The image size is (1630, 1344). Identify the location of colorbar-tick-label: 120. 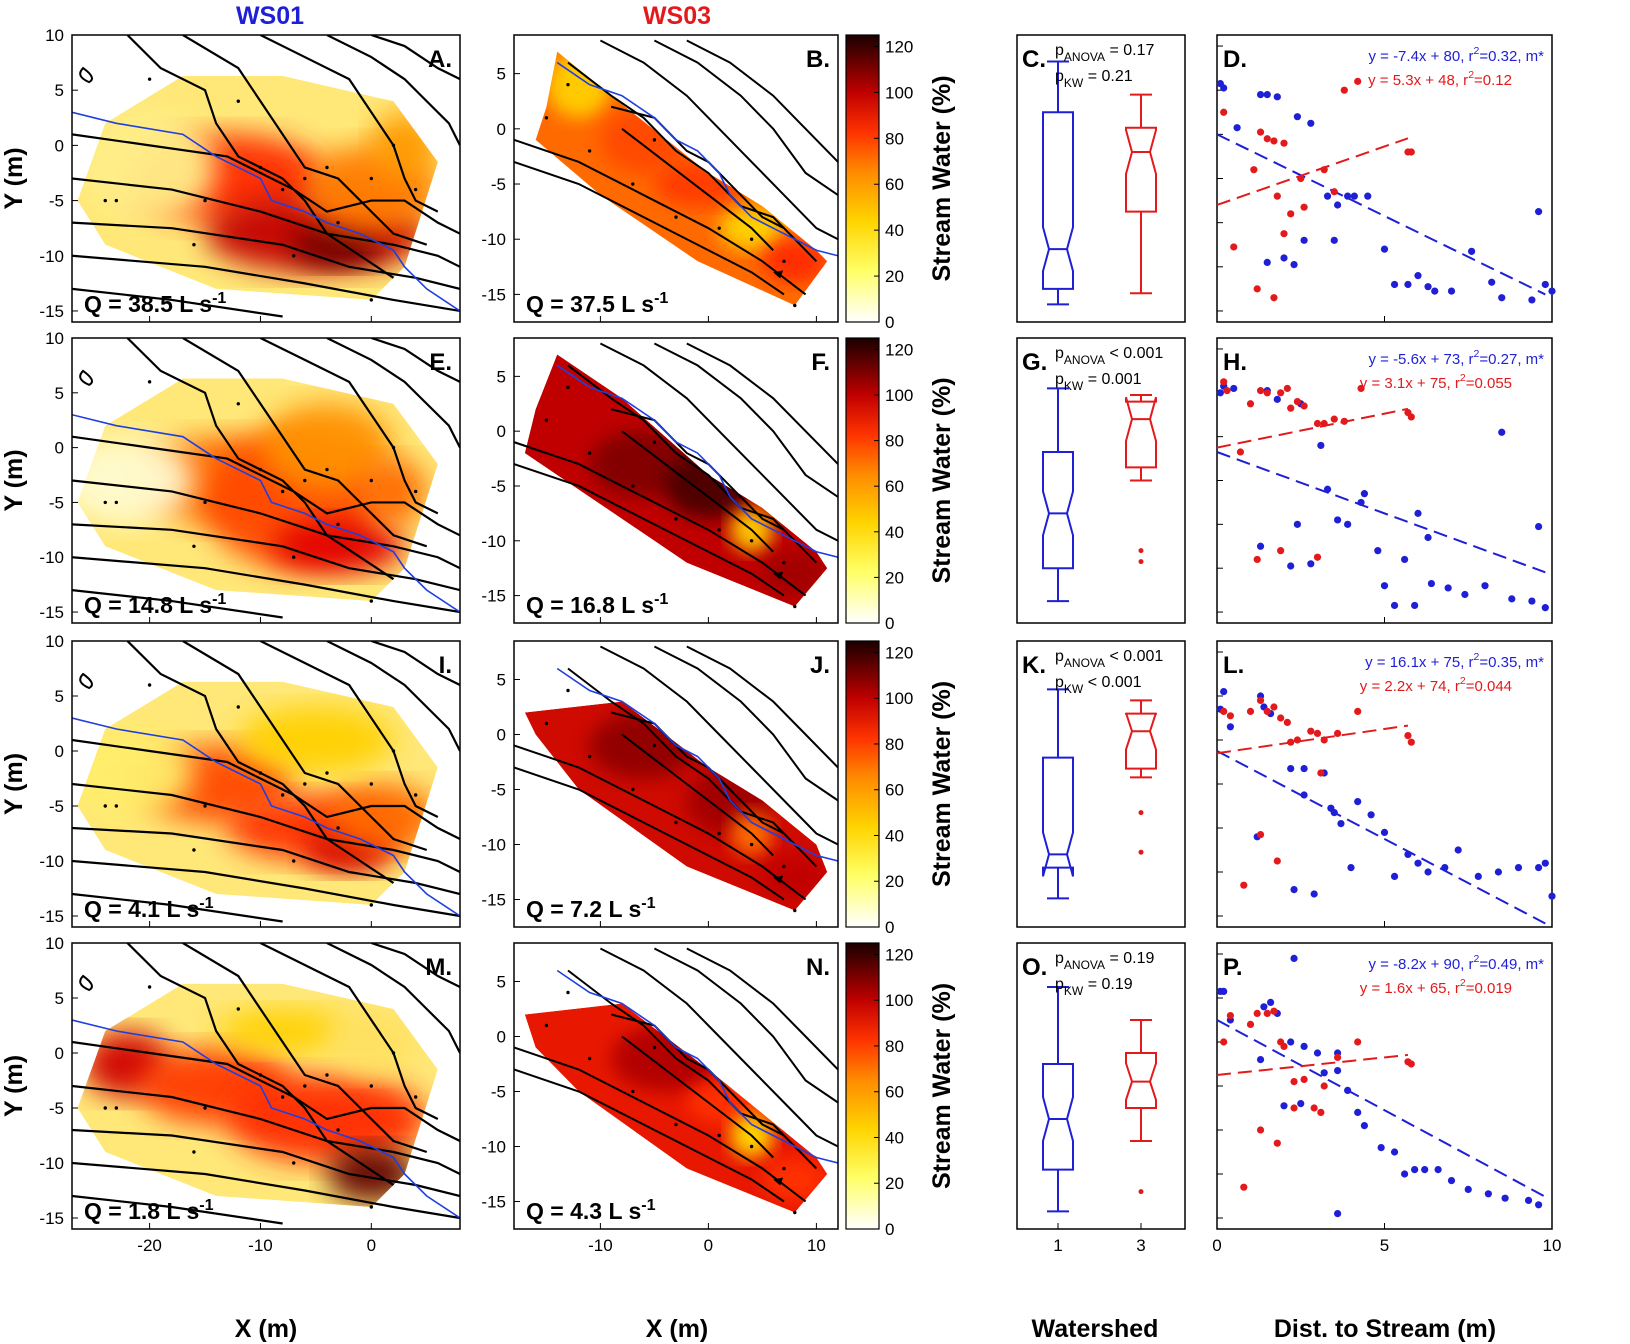
(899, 349).